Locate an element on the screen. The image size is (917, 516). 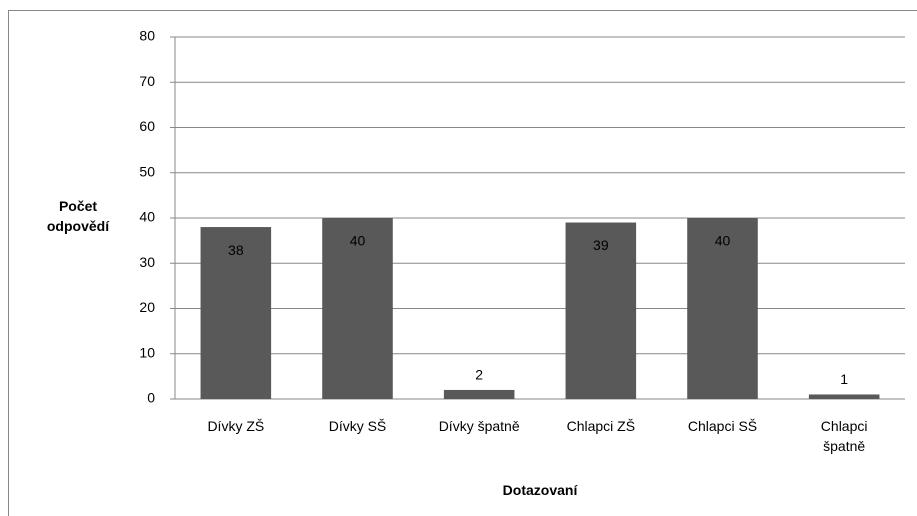
x-tick-label: Dívky ZŠ is located at coordinates (236, 426).